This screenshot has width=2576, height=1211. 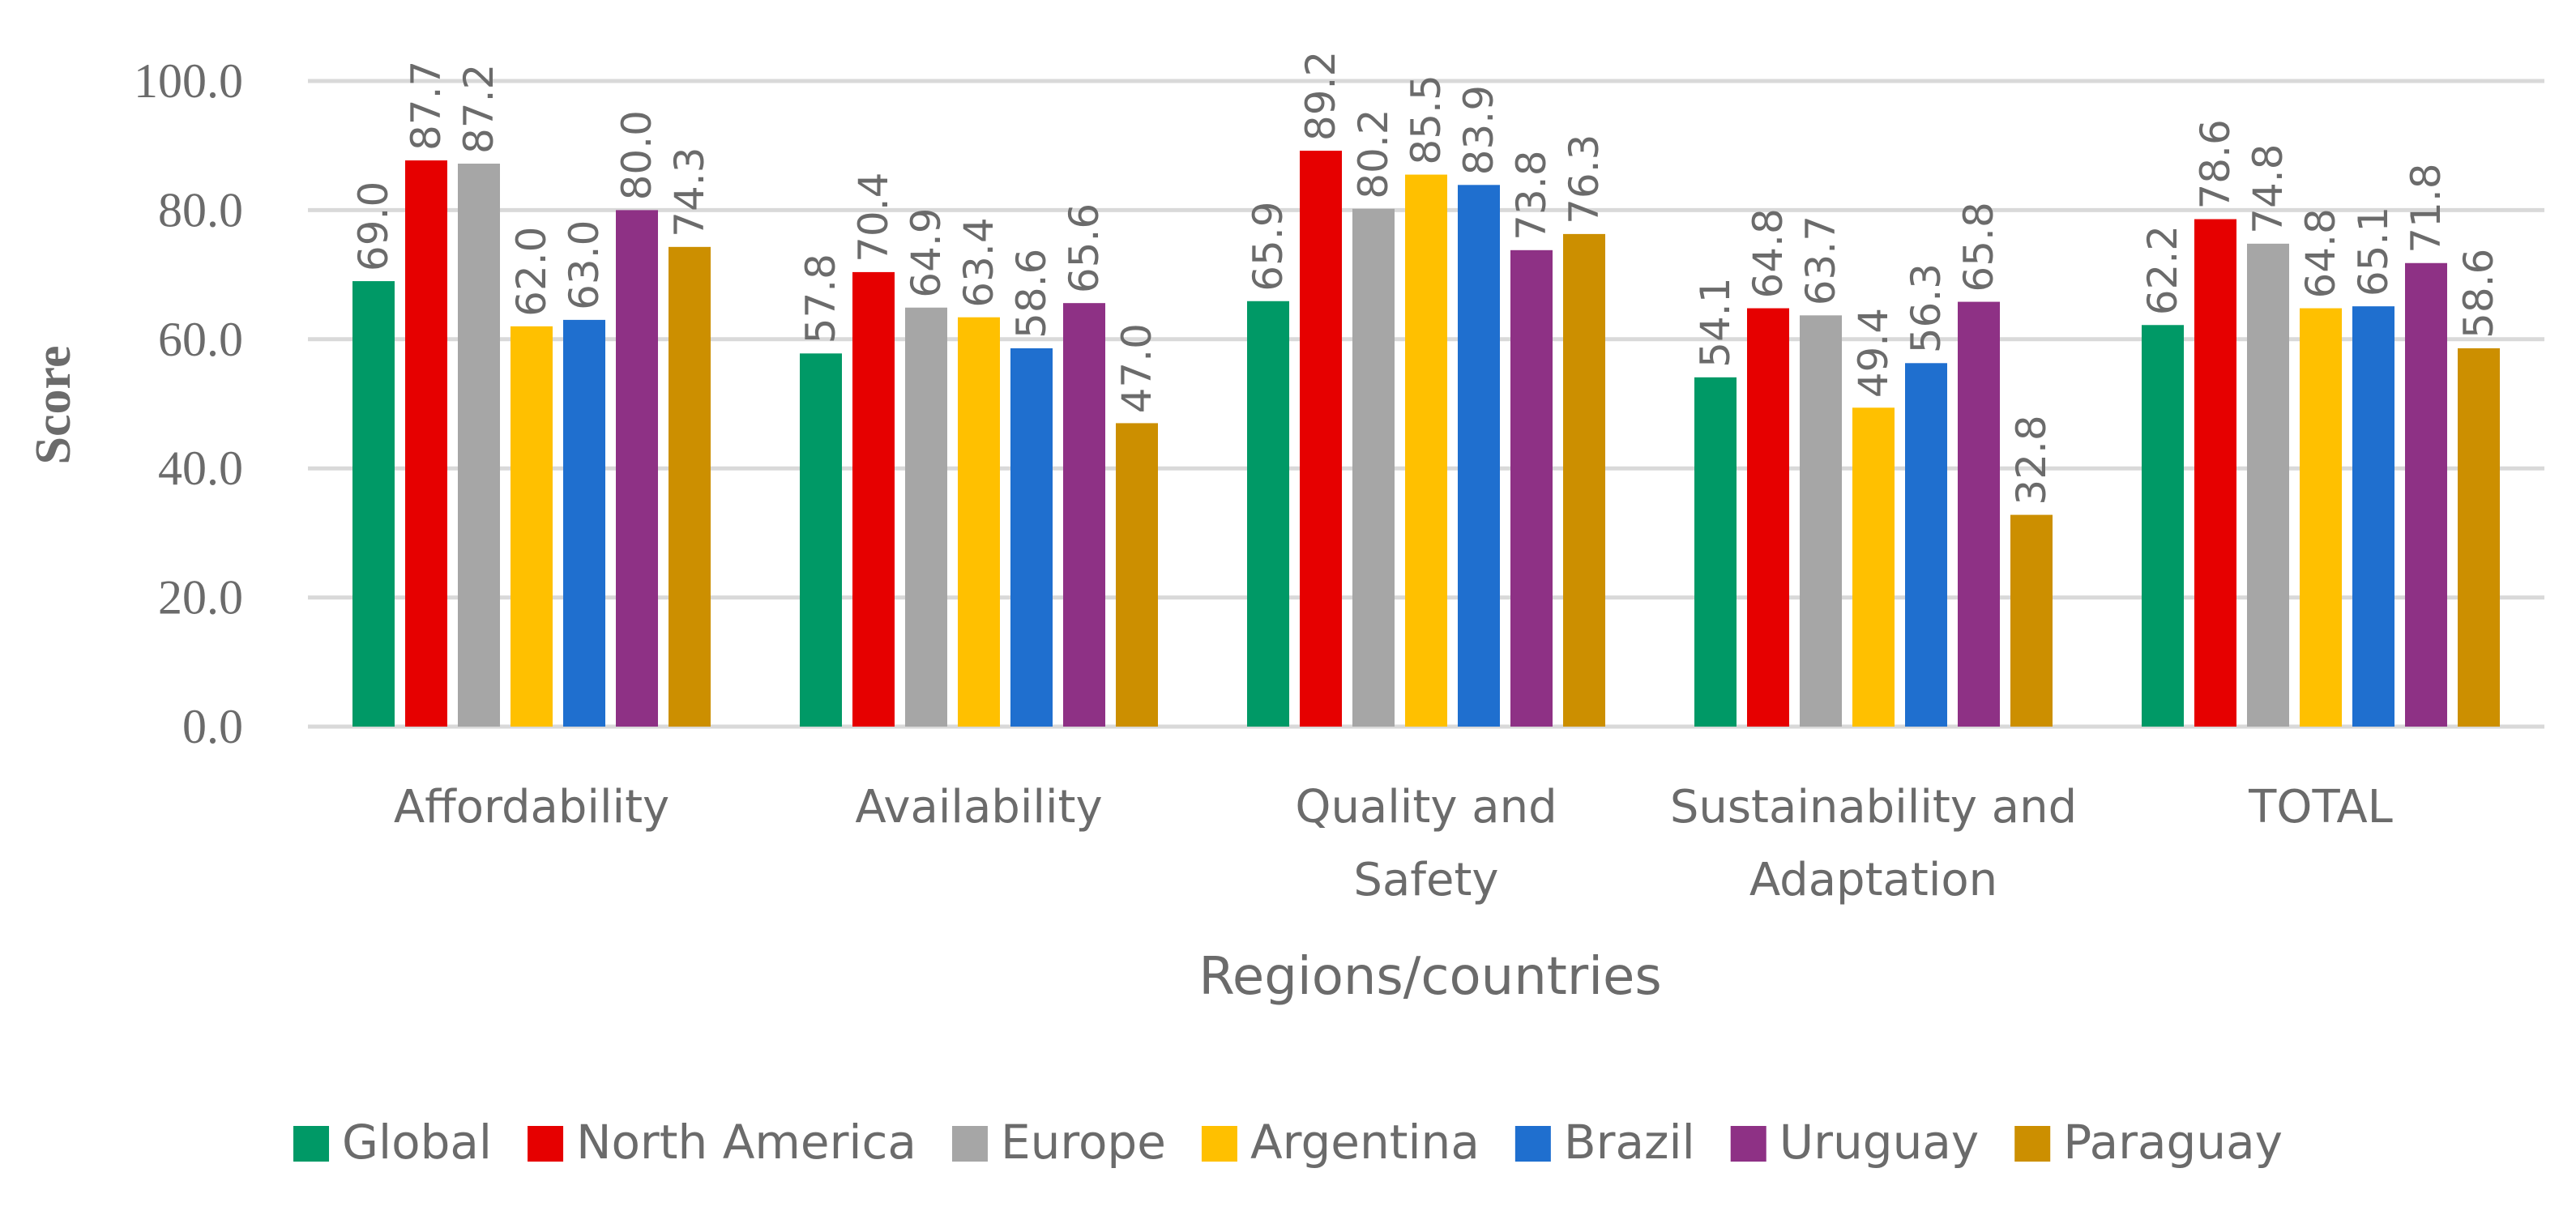 I want to click on data-label: 74.8, so click(x=2268, y=189).